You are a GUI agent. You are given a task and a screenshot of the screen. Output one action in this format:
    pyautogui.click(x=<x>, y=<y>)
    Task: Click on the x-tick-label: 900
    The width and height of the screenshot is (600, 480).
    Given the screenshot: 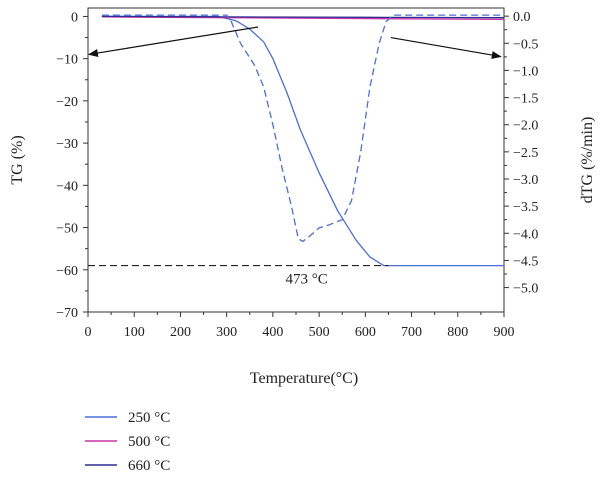 What is the action you would take?
    pyautogui.click(x=504, y=332)
    